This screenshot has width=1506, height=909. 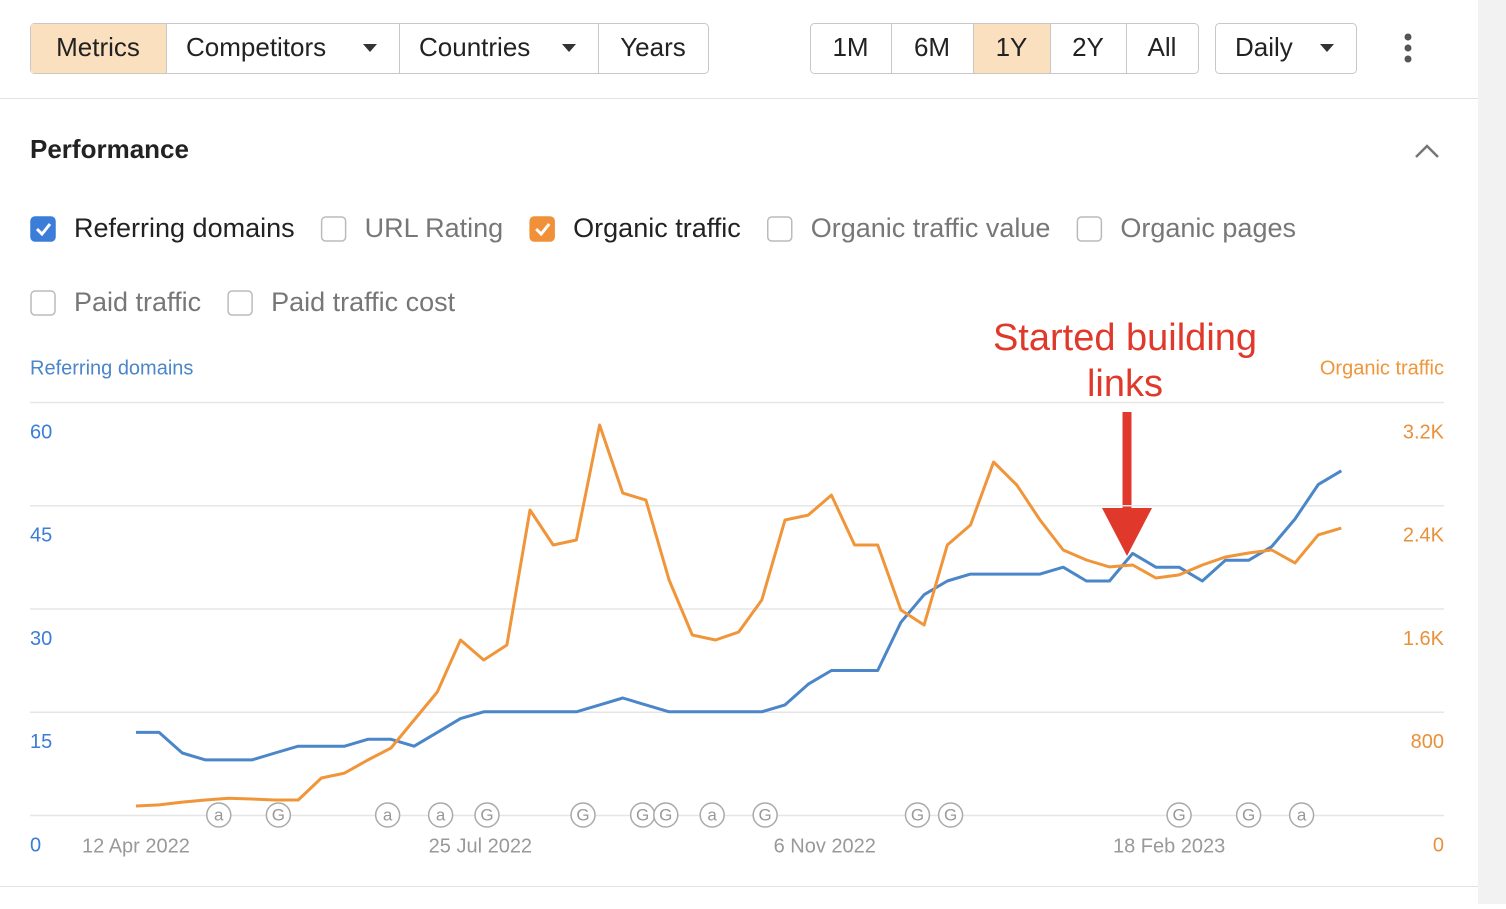 I want to click on x-tick-label: 6 Nov 2022, so click(x=825, y=846).